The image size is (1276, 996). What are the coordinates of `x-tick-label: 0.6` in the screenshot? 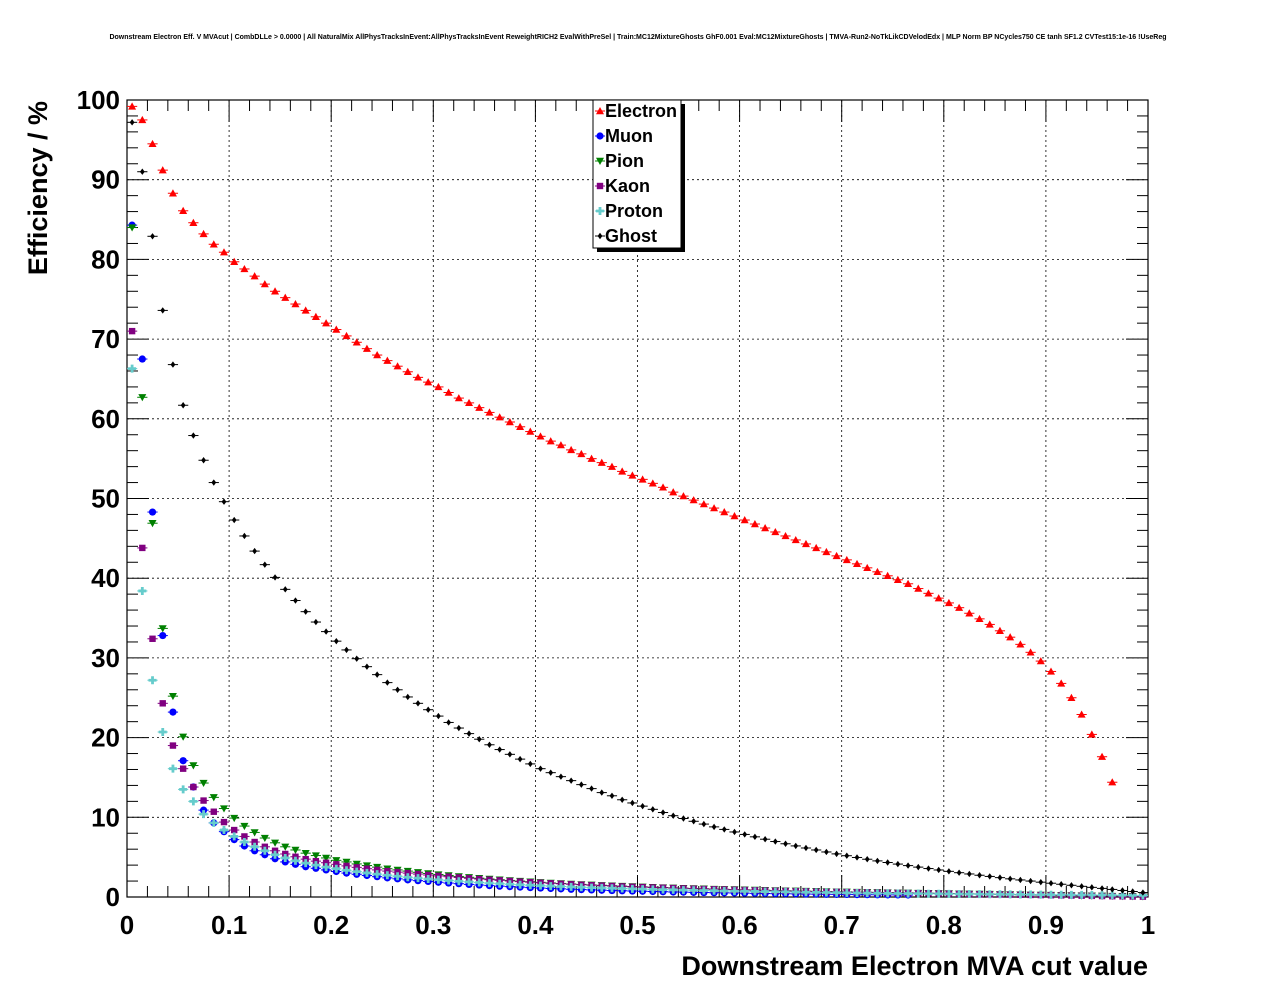 It's located at (740, 925).